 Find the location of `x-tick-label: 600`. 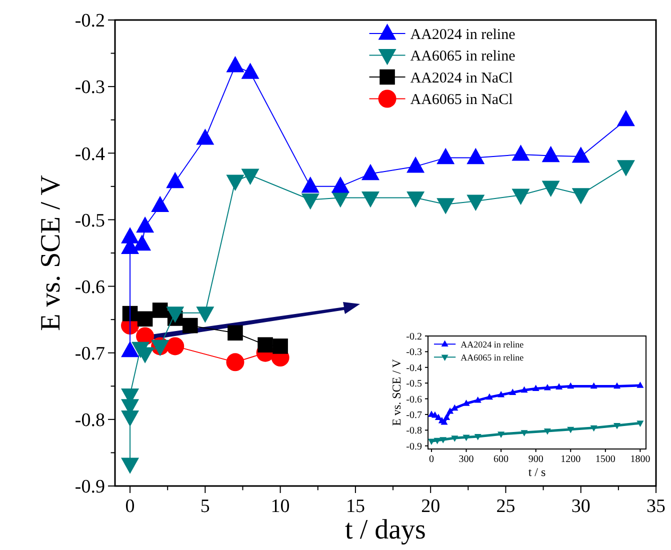

x-tick-label: 600 is located at coordinates (501, 459).